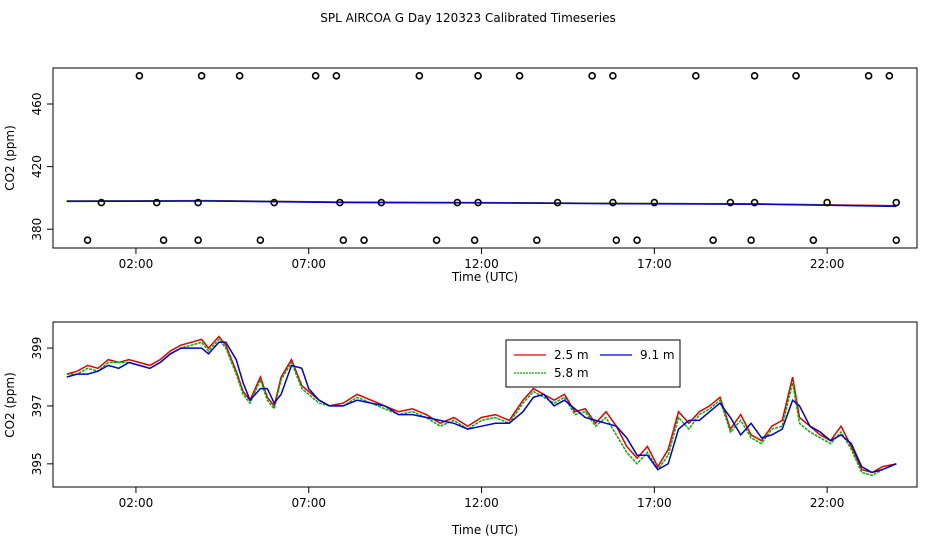 The width and height of the screenshot is (936, 540). I want to click on bottom-x-axis-label: Time (UTC), so click(484, 530).